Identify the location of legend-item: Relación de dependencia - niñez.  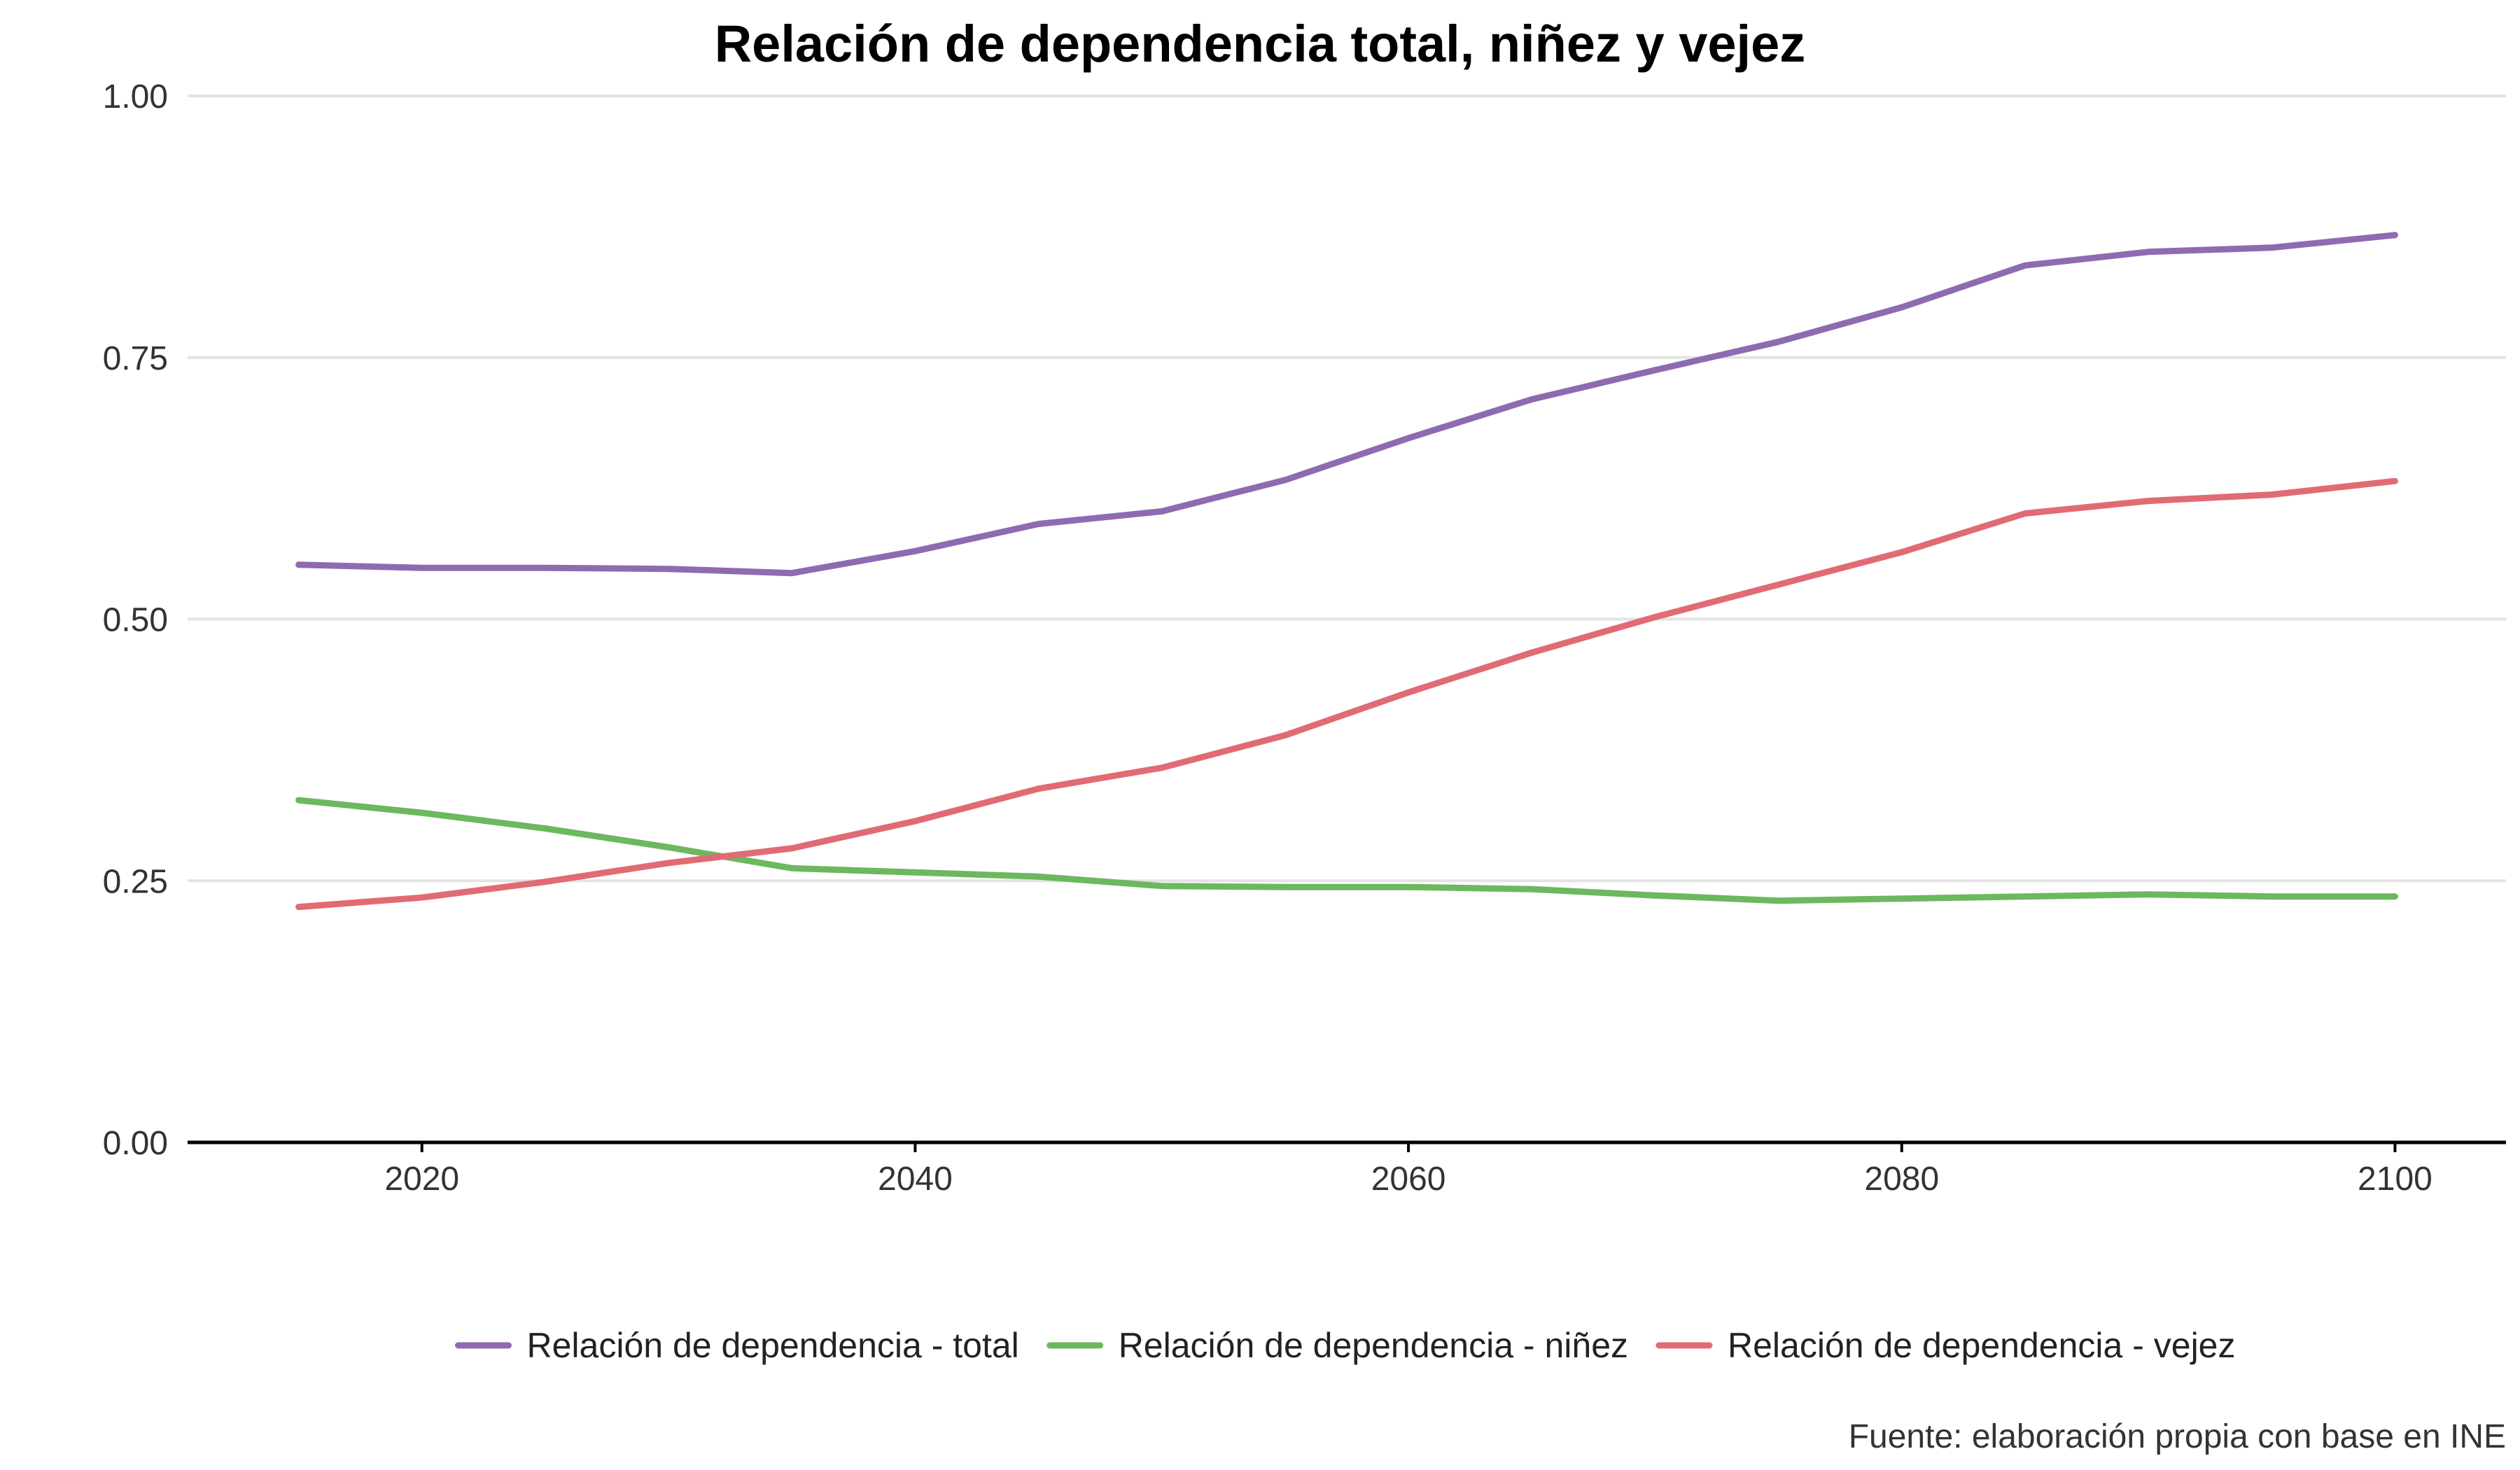
(1337, 1345).